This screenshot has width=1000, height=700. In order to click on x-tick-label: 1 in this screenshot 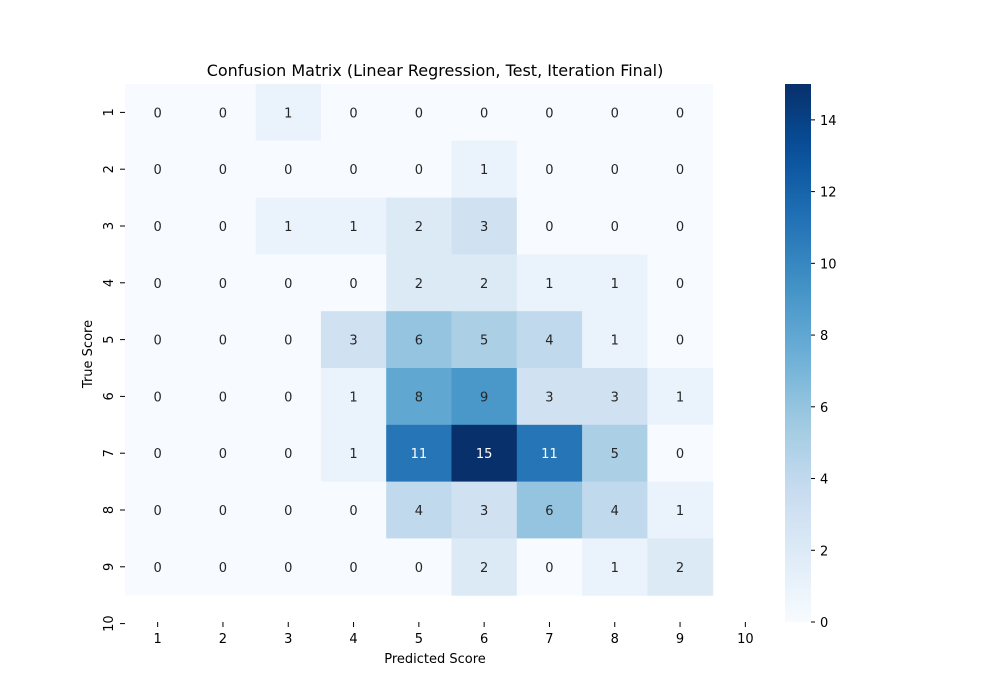, I will do `click(158, 639)`.